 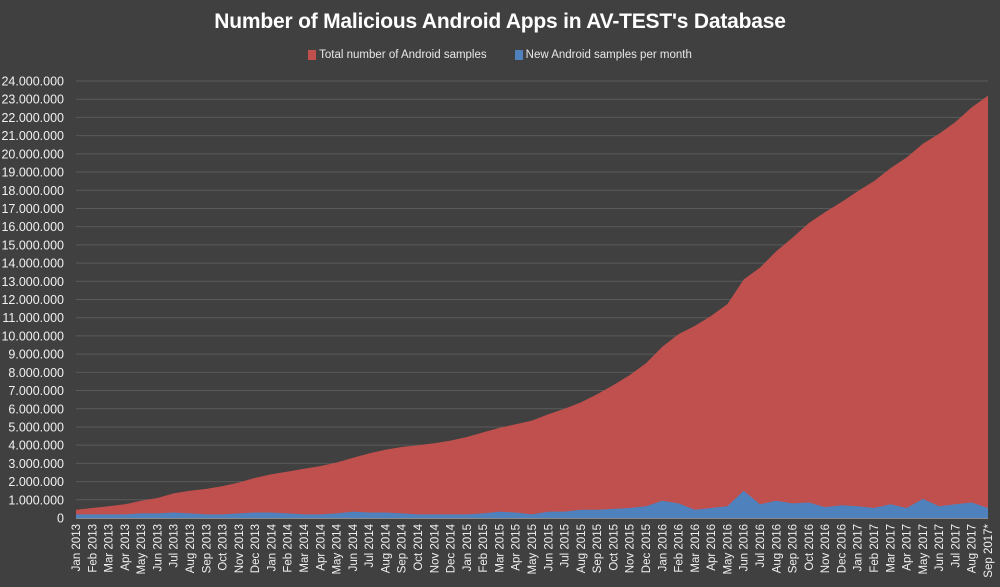 I want to click on y-tick-label: 20.000.000, so click(x=32, y=154).